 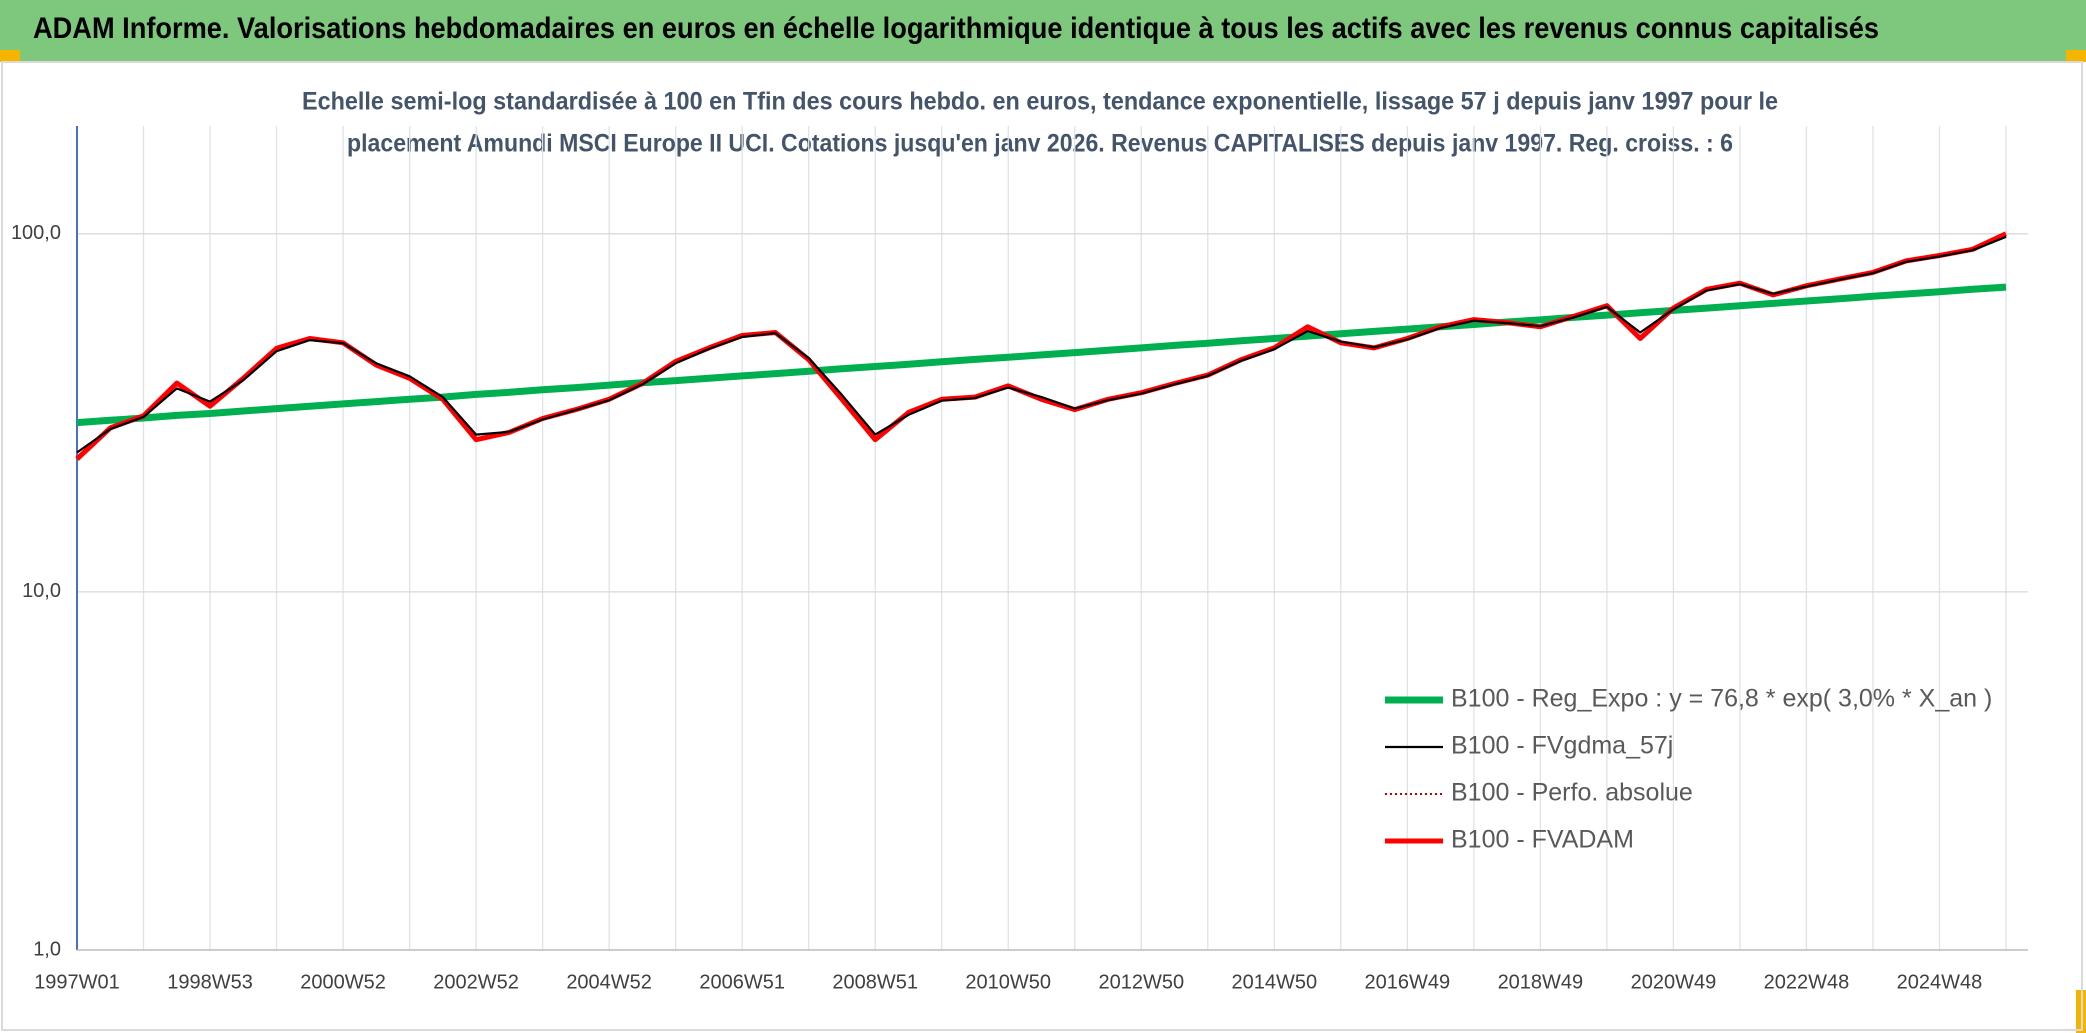 I want to click on title-banner, so click(x=1043, y=30).